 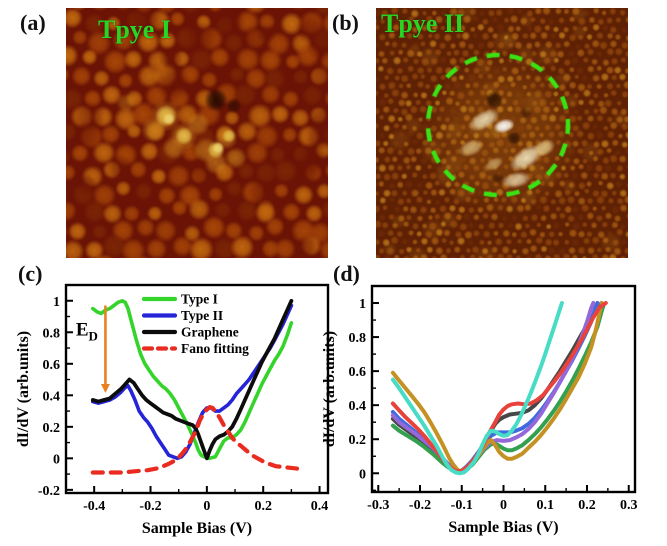 What do you see at coordinates (462, 505) in the screenshot?
I see `svg-text: -0.1` at bounding box center [462, 505].